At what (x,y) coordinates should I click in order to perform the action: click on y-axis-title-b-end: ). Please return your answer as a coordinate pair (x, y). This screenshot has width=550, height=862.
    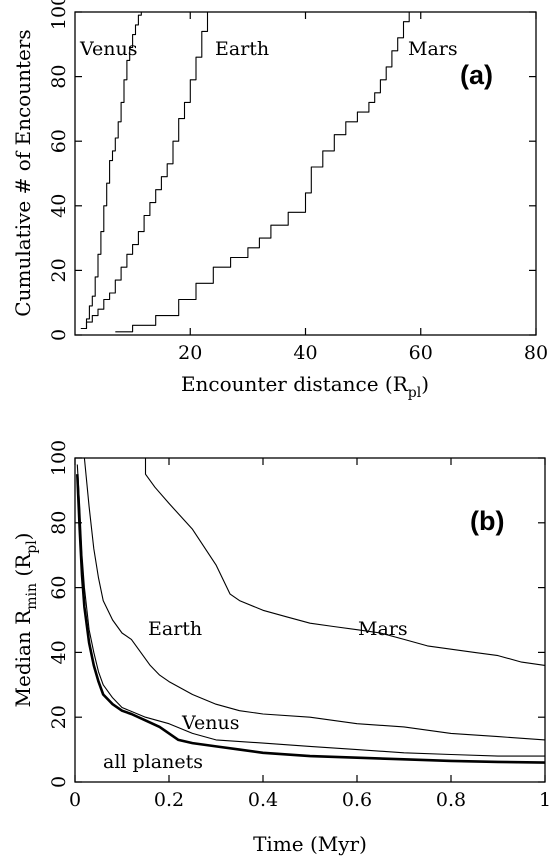
    Looking at the image, I should click on (23, 537).